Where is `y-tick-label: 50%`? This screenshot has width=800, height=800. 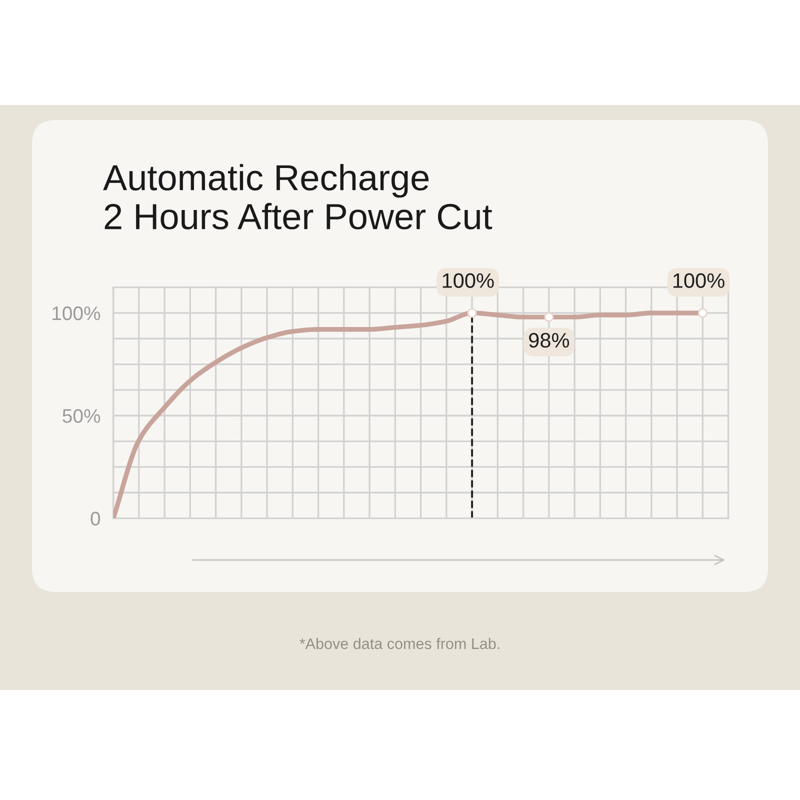 y-tick-label: 50% is located at coordinates (81, 416).